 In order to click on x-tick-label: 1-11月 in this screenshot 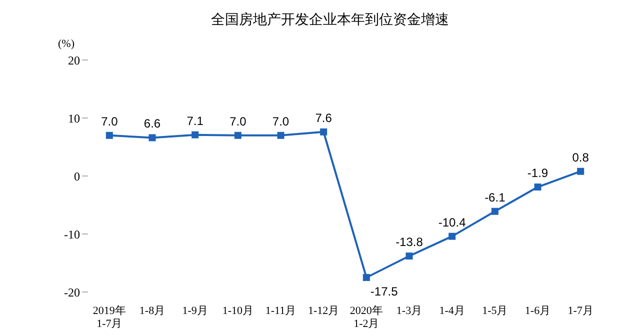, I will do `click(280, 311)`.